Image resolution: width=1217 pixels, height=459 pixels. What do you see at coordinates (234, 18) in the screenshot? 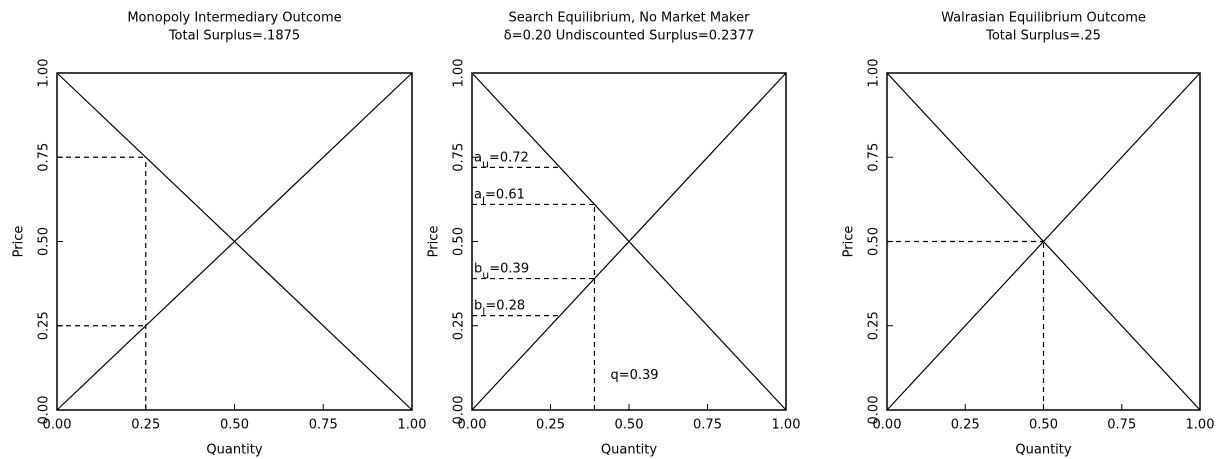
I see `chart-title: Monopoly Intermediary Outcome` at bounding box center [234, 18].